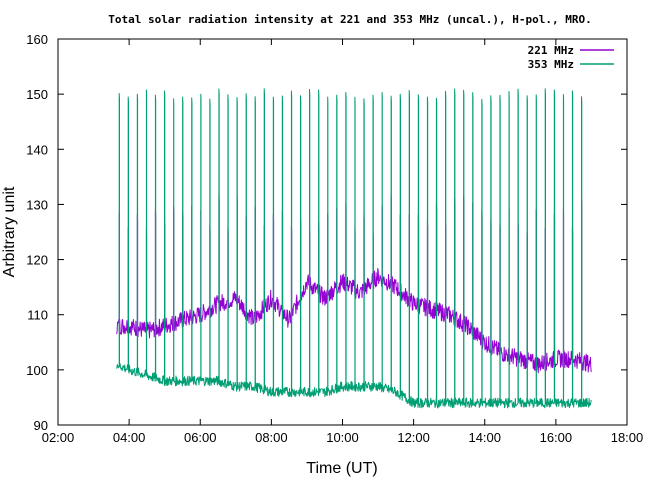 Image resolution: width=650 pixels, height=480 pixels. I want to click on y-tick-label: 100, so click(37, 370).